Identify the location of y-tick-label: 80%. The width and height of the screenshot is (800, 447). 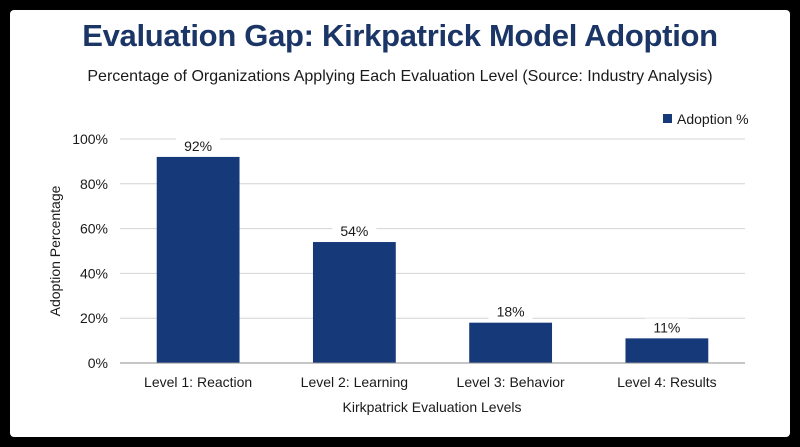
(94, 184).